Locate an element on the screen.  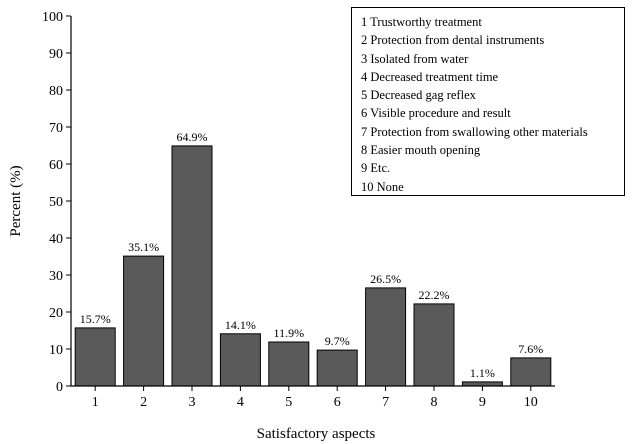
x-tick-label-2: 2 is located at coordinates (143, 402).